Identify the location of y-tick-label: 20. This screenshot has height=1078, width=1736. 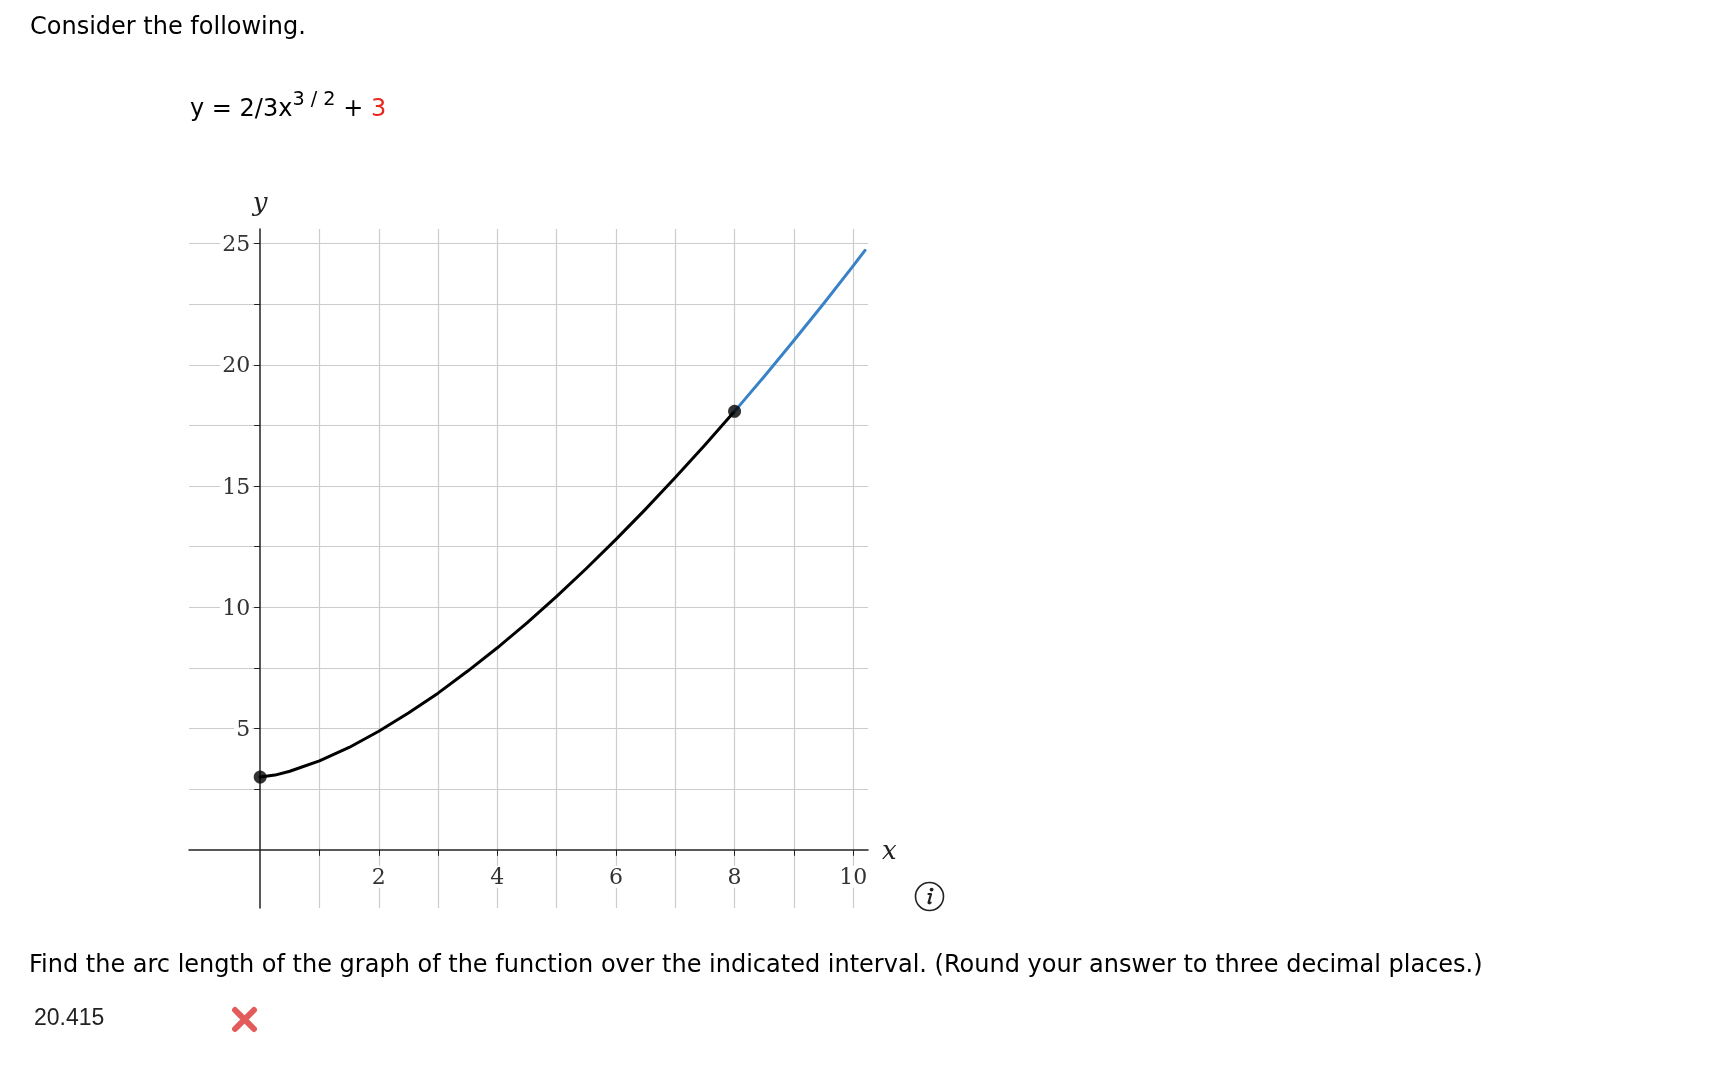
(236, 365).